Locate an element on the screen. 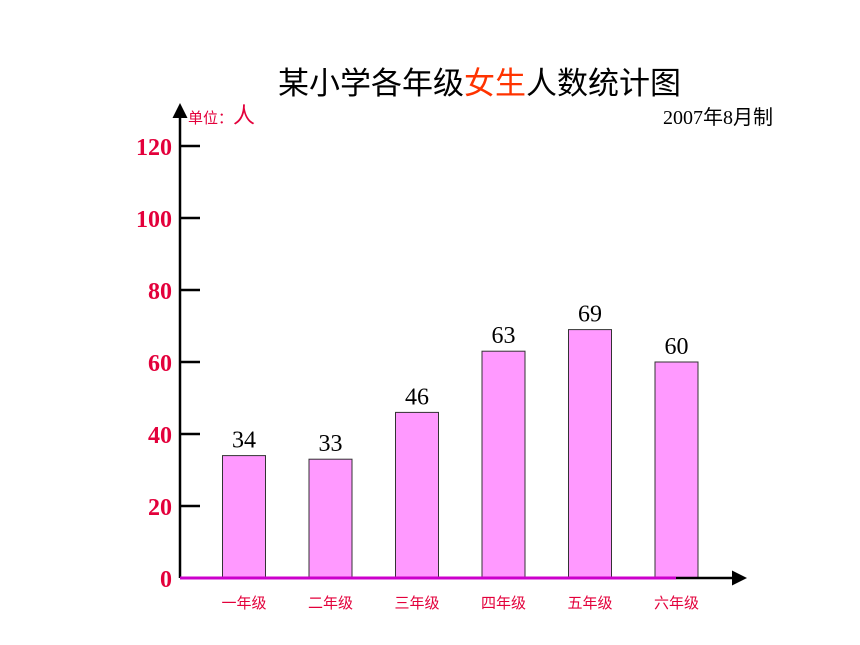 The image size is (860, 645). value-label-4: 63 is located at coordinates (504, 336).